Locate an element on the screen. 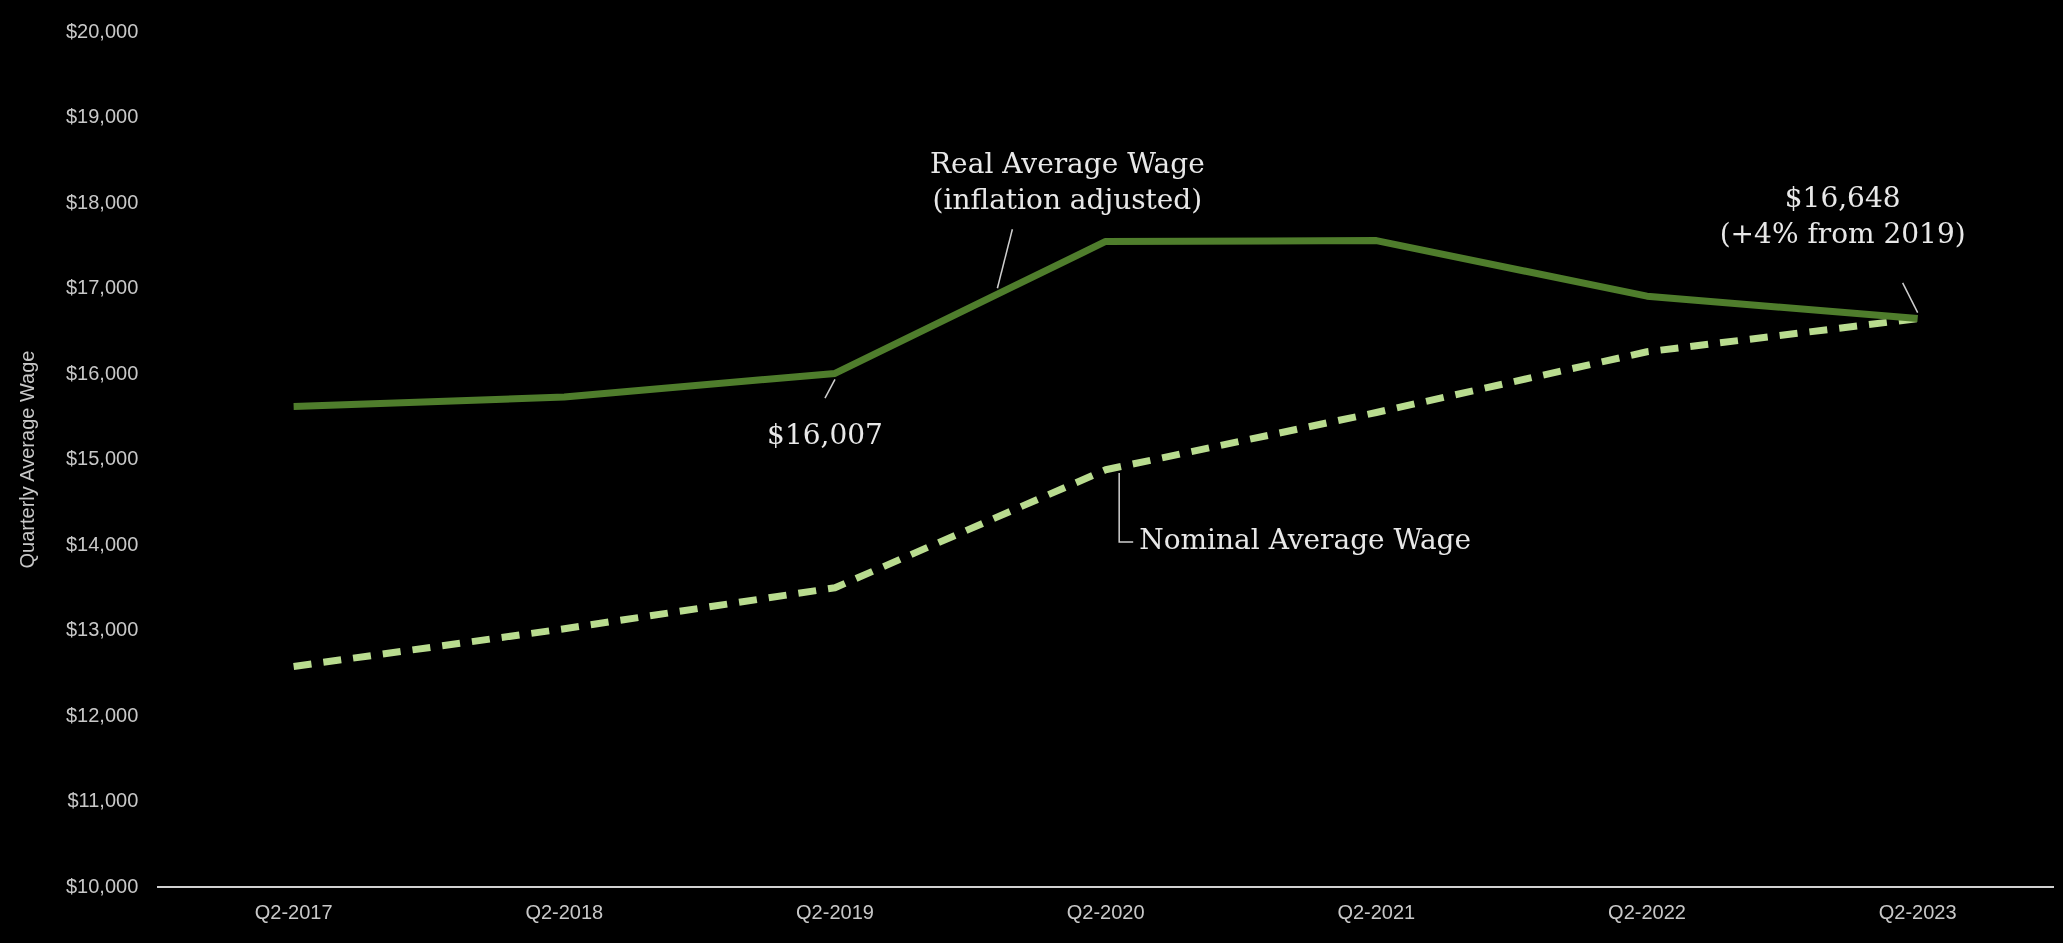 The image size is (2063, 943). x-tick-label: Q2-2018 is located at coordinates (564, 911).